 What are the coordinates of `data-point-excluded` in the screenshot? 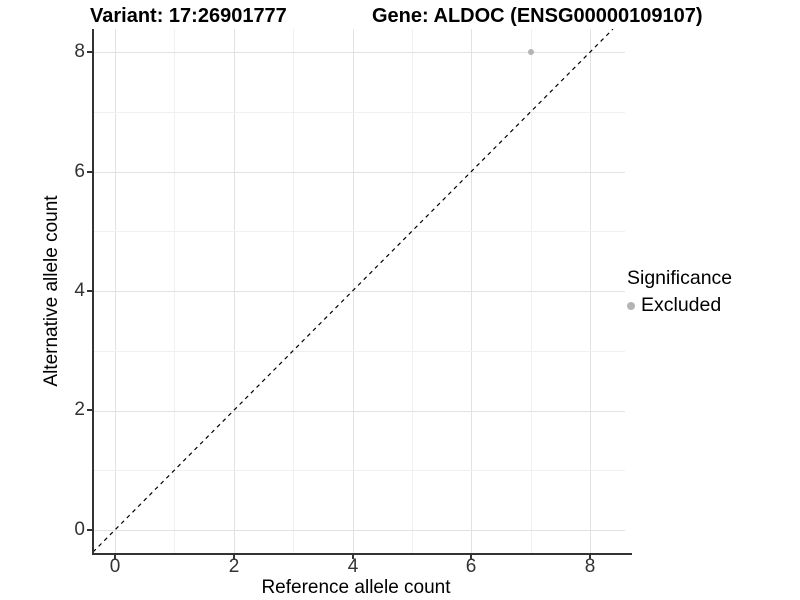 It's located at (531, 52).